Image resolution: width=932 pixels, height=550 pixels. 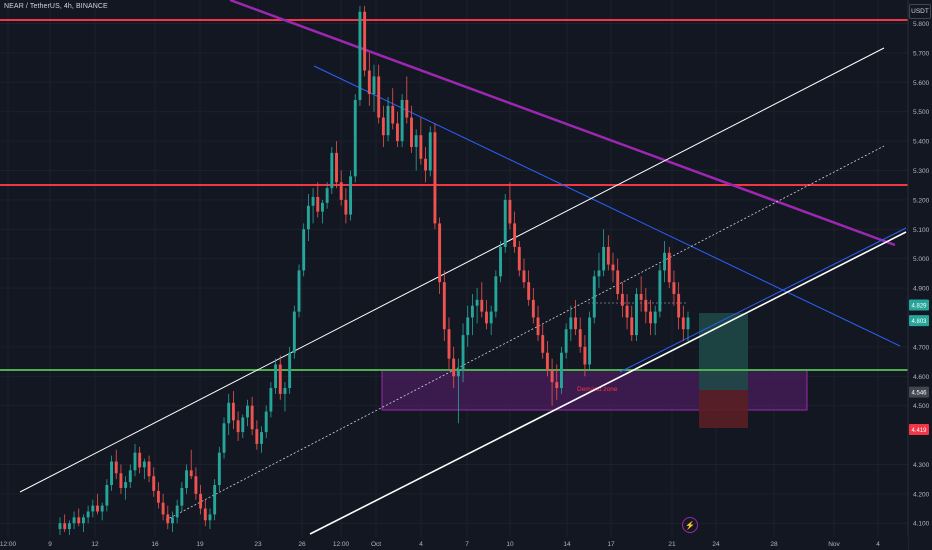 I want to click on x-tick-label: Nov, so click(x=834, y=544).